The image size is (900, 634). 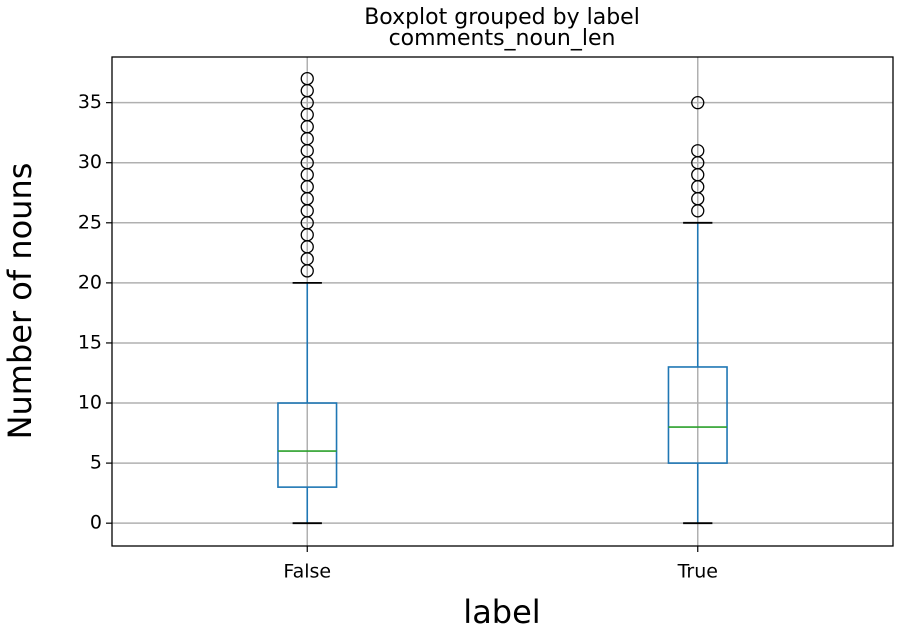 What do you see at coordinates (307, 572) in the screenshot?
I see `x-tick-label: False` at bounding box center [307, 572].